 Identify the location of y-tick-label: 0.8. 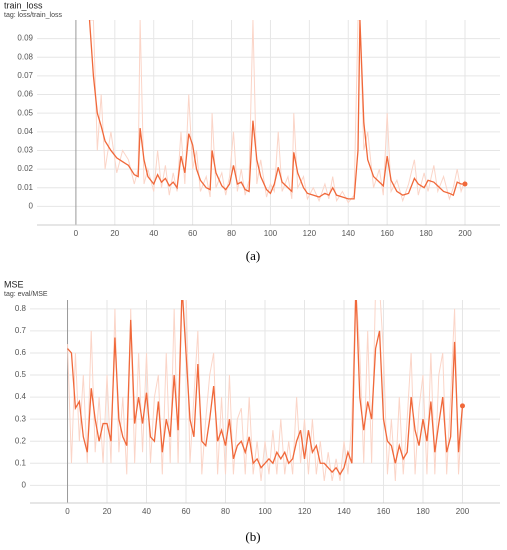
(21, 308).